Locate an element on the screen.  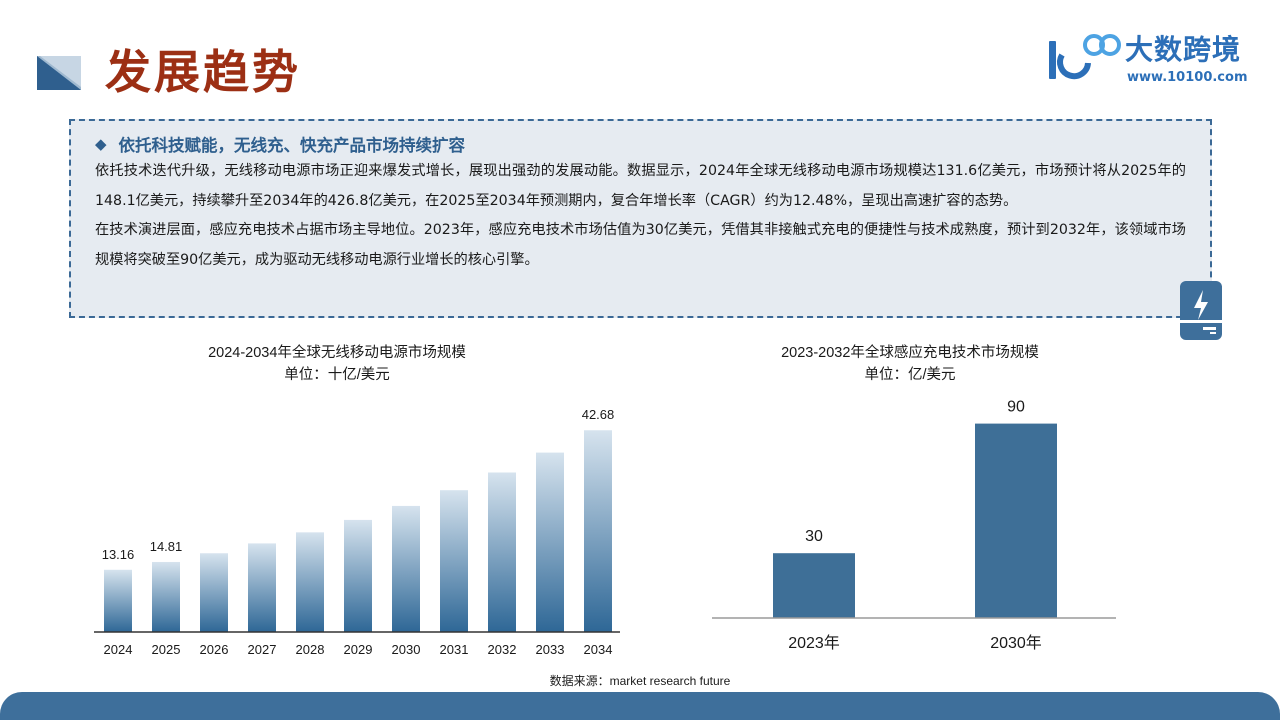
x-tick-label: 2034 is located at coordinates (598, 649).